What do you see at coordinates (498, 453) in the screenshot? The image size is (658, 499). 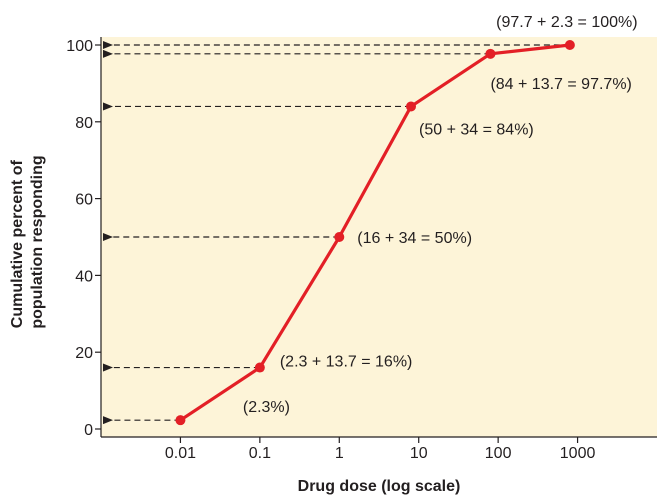 I see `x-tick-label: 100` at bounding box center [498, 453].